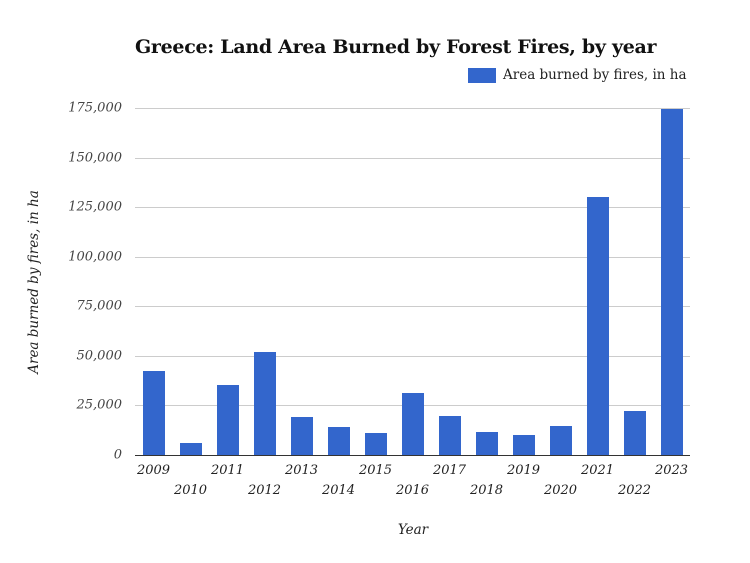 The image size is (750, 563). Describe the element at coordinates (560, 440) in the screenshot. I see `bar-2020` at that location.